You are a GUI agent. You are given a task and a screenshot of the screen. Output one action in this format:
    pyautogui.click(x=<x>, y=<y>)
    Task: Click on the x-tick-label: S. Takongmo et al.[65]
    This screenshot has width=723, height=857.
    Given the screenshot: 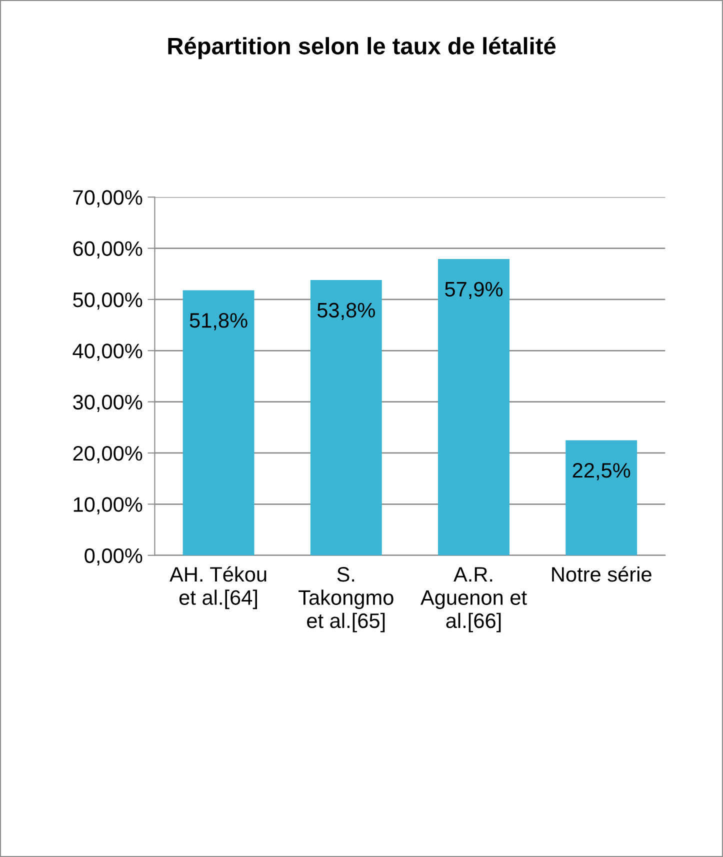 What is the action you would take?
    pyautogui.click(x=346, y=599)
    